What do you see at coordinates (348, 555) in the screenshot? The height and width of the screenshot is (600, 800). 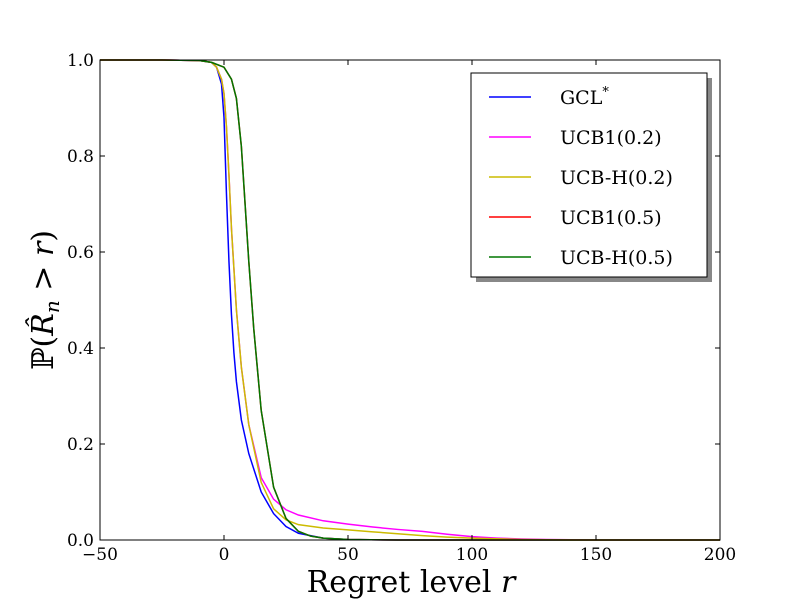 I see `x-tick-label: 50` at bounding box center [348, 555].